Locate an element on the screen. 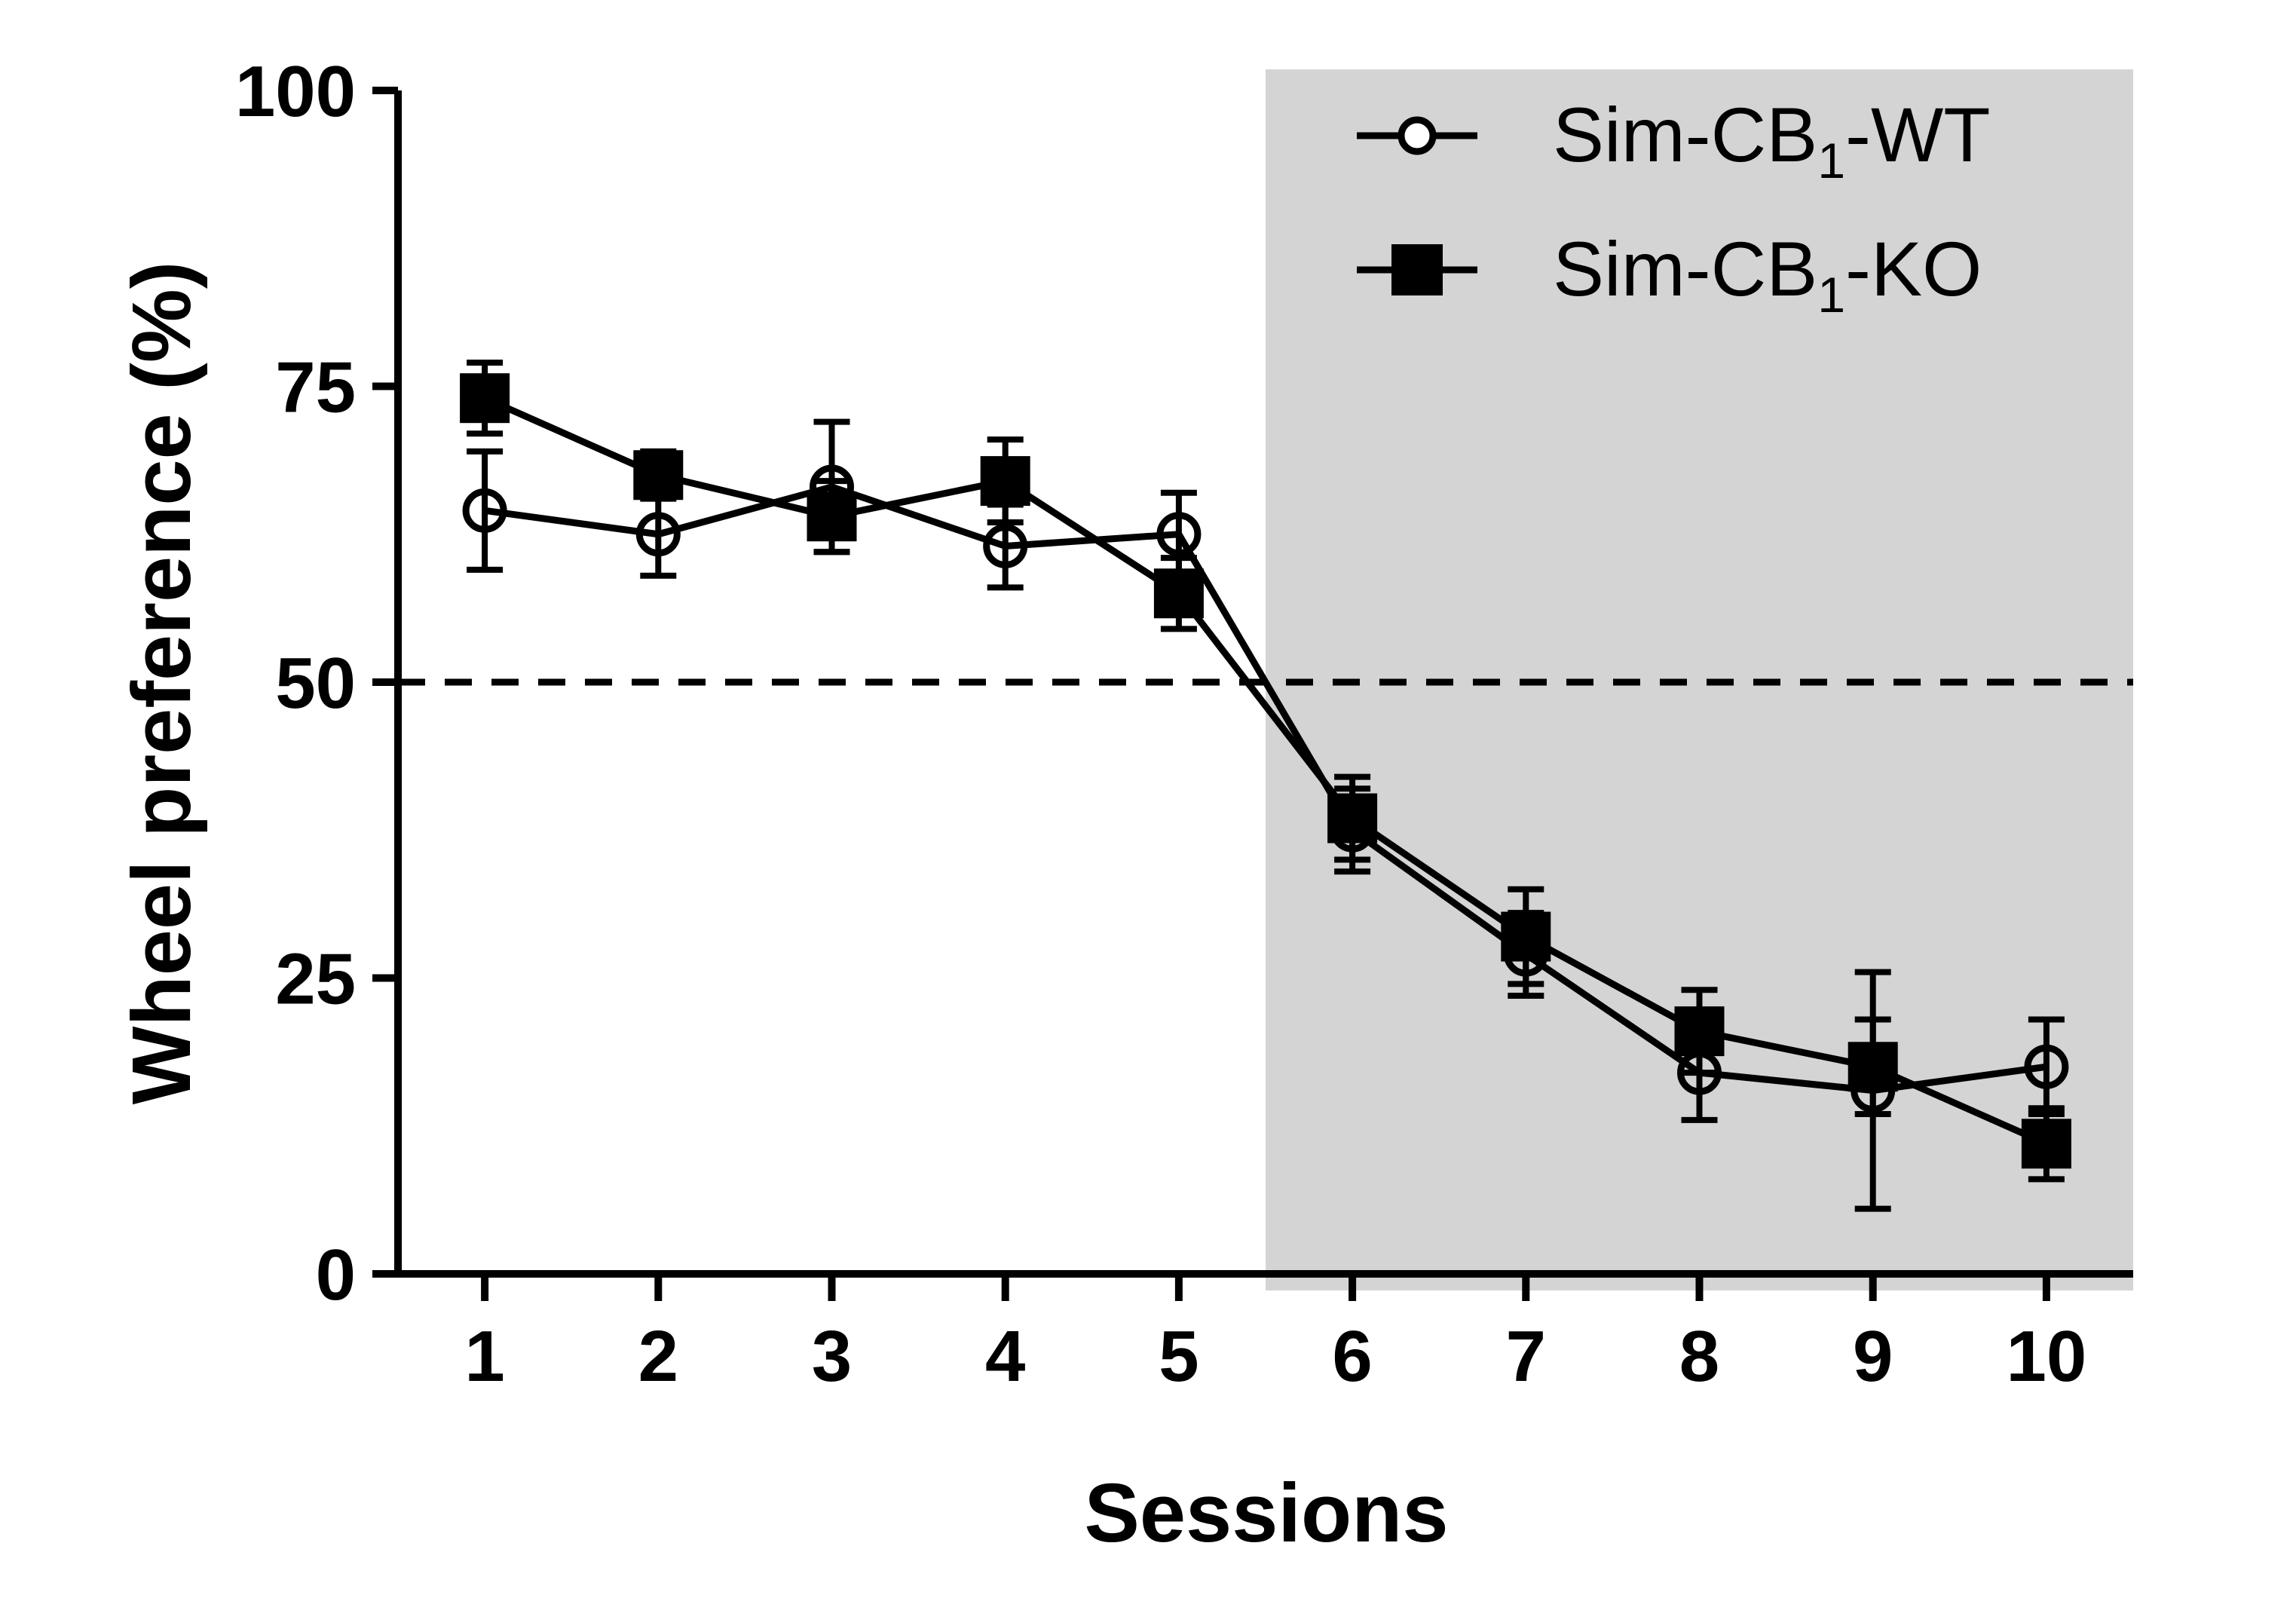 The height and width of the screenshot is (1598, 2296). legend-label-wt: Sim-CB1-WT is located at coordinates (1772, 140).